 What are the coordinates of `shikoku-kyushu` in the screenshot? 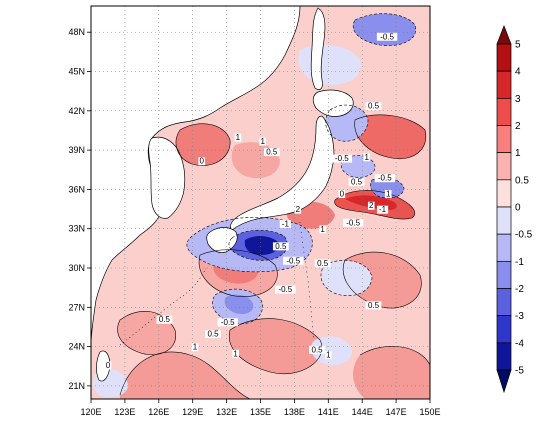 It's located at (222, 240).